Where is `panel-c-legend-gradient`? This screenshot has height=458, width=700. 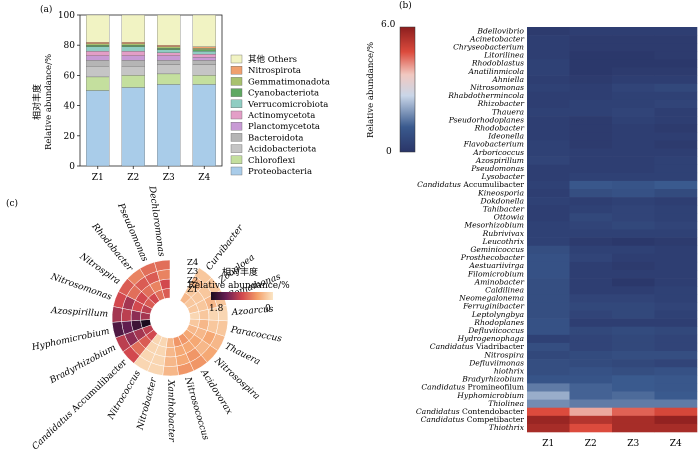 panel-c-legend-gradient is located at coordinates (242, 296).